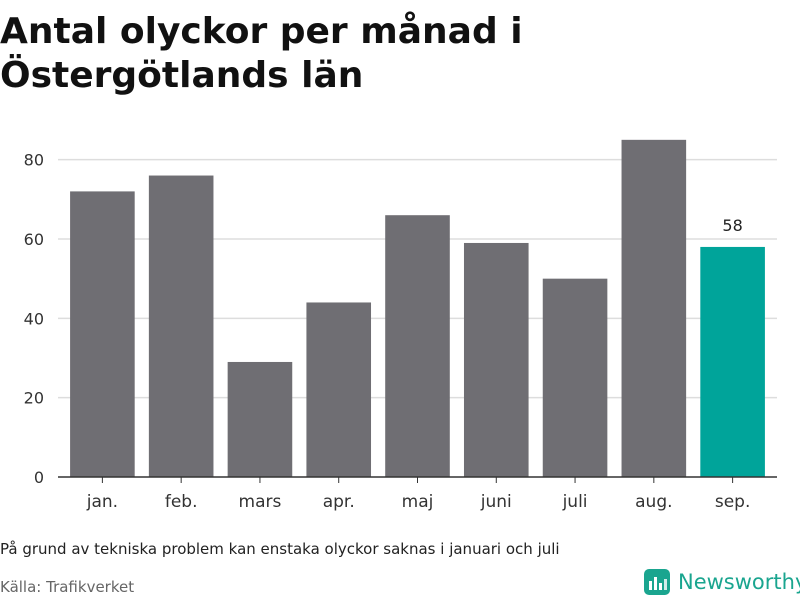 Image resolution: width=800 pixels, height=600 pixels. What do you see at coordinates (732, 361) in the screenshot?
I see `bar-sep` at bounding box center [732, 361].